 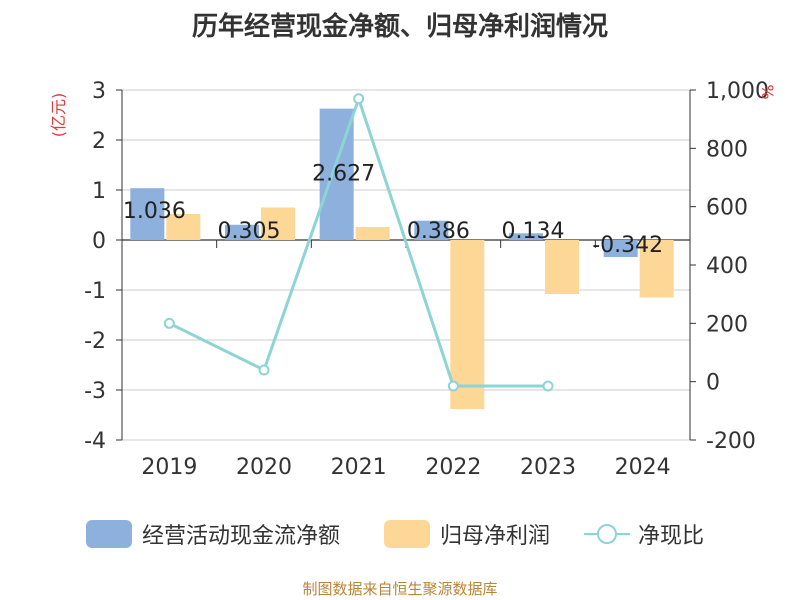 What do you see at coordinates (548, 467) in the screenshot?
I see `x-axis-tick-label: 2023` at bounding box center [548, 467].